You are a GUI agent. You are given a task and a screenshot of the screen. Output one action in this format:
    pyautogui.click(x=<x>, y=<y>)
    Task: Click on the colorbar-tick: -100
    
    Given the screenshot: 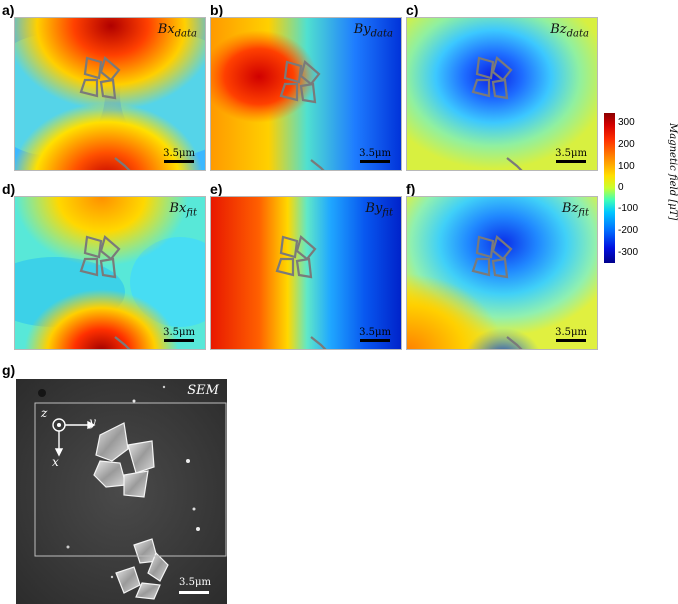 What is the action you would take?
    pyautogui.click(x=628, y=208)
    